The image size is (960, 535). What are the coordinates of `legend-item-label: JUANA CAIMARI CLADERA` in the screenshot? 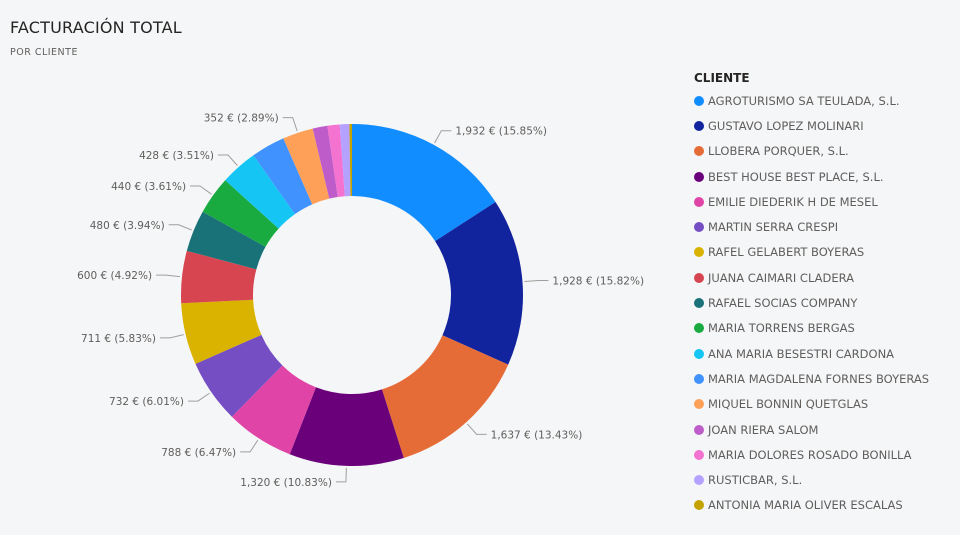 It's located at (781, 277).